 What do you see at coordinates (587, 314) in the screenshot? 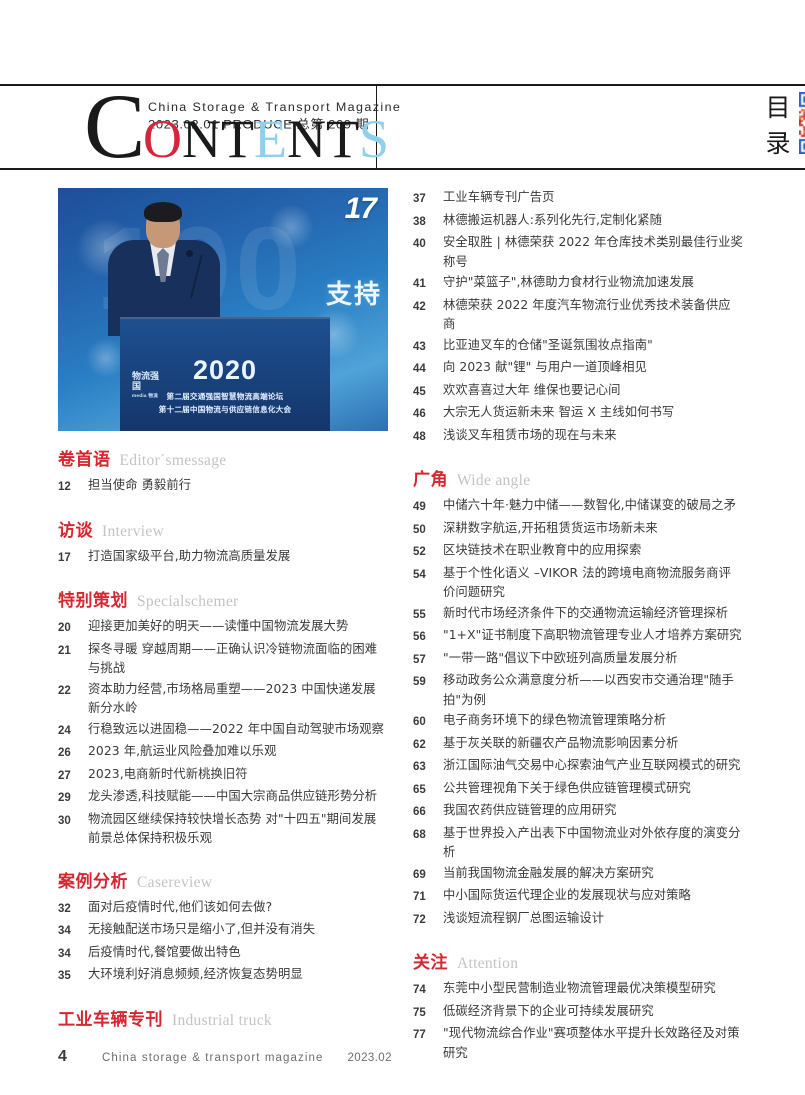
I see `toc-entry-title: 林德荣获 2022 年度汽车物流行业优秀技术装备供应商` at bounding box center [587, 314].